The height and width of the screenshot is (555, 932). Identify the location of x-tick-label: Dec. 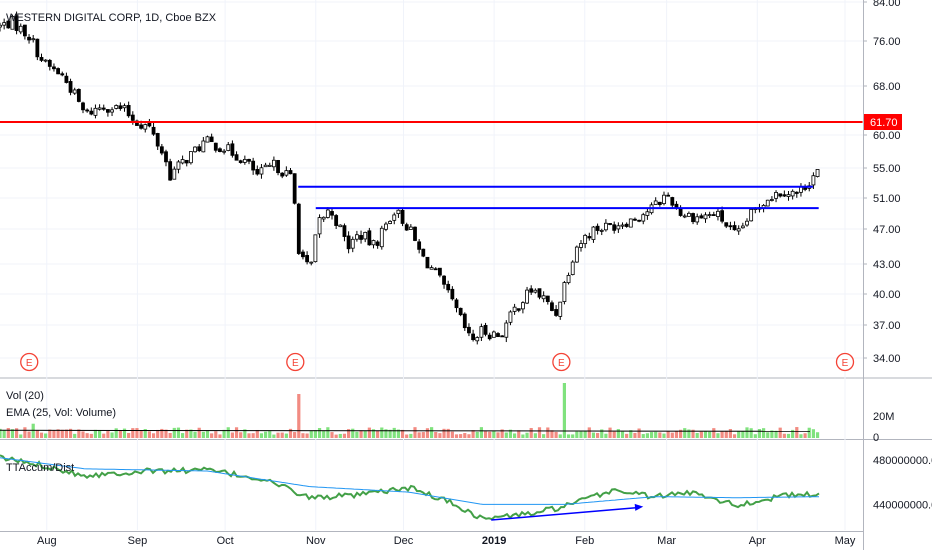
(404, 541).